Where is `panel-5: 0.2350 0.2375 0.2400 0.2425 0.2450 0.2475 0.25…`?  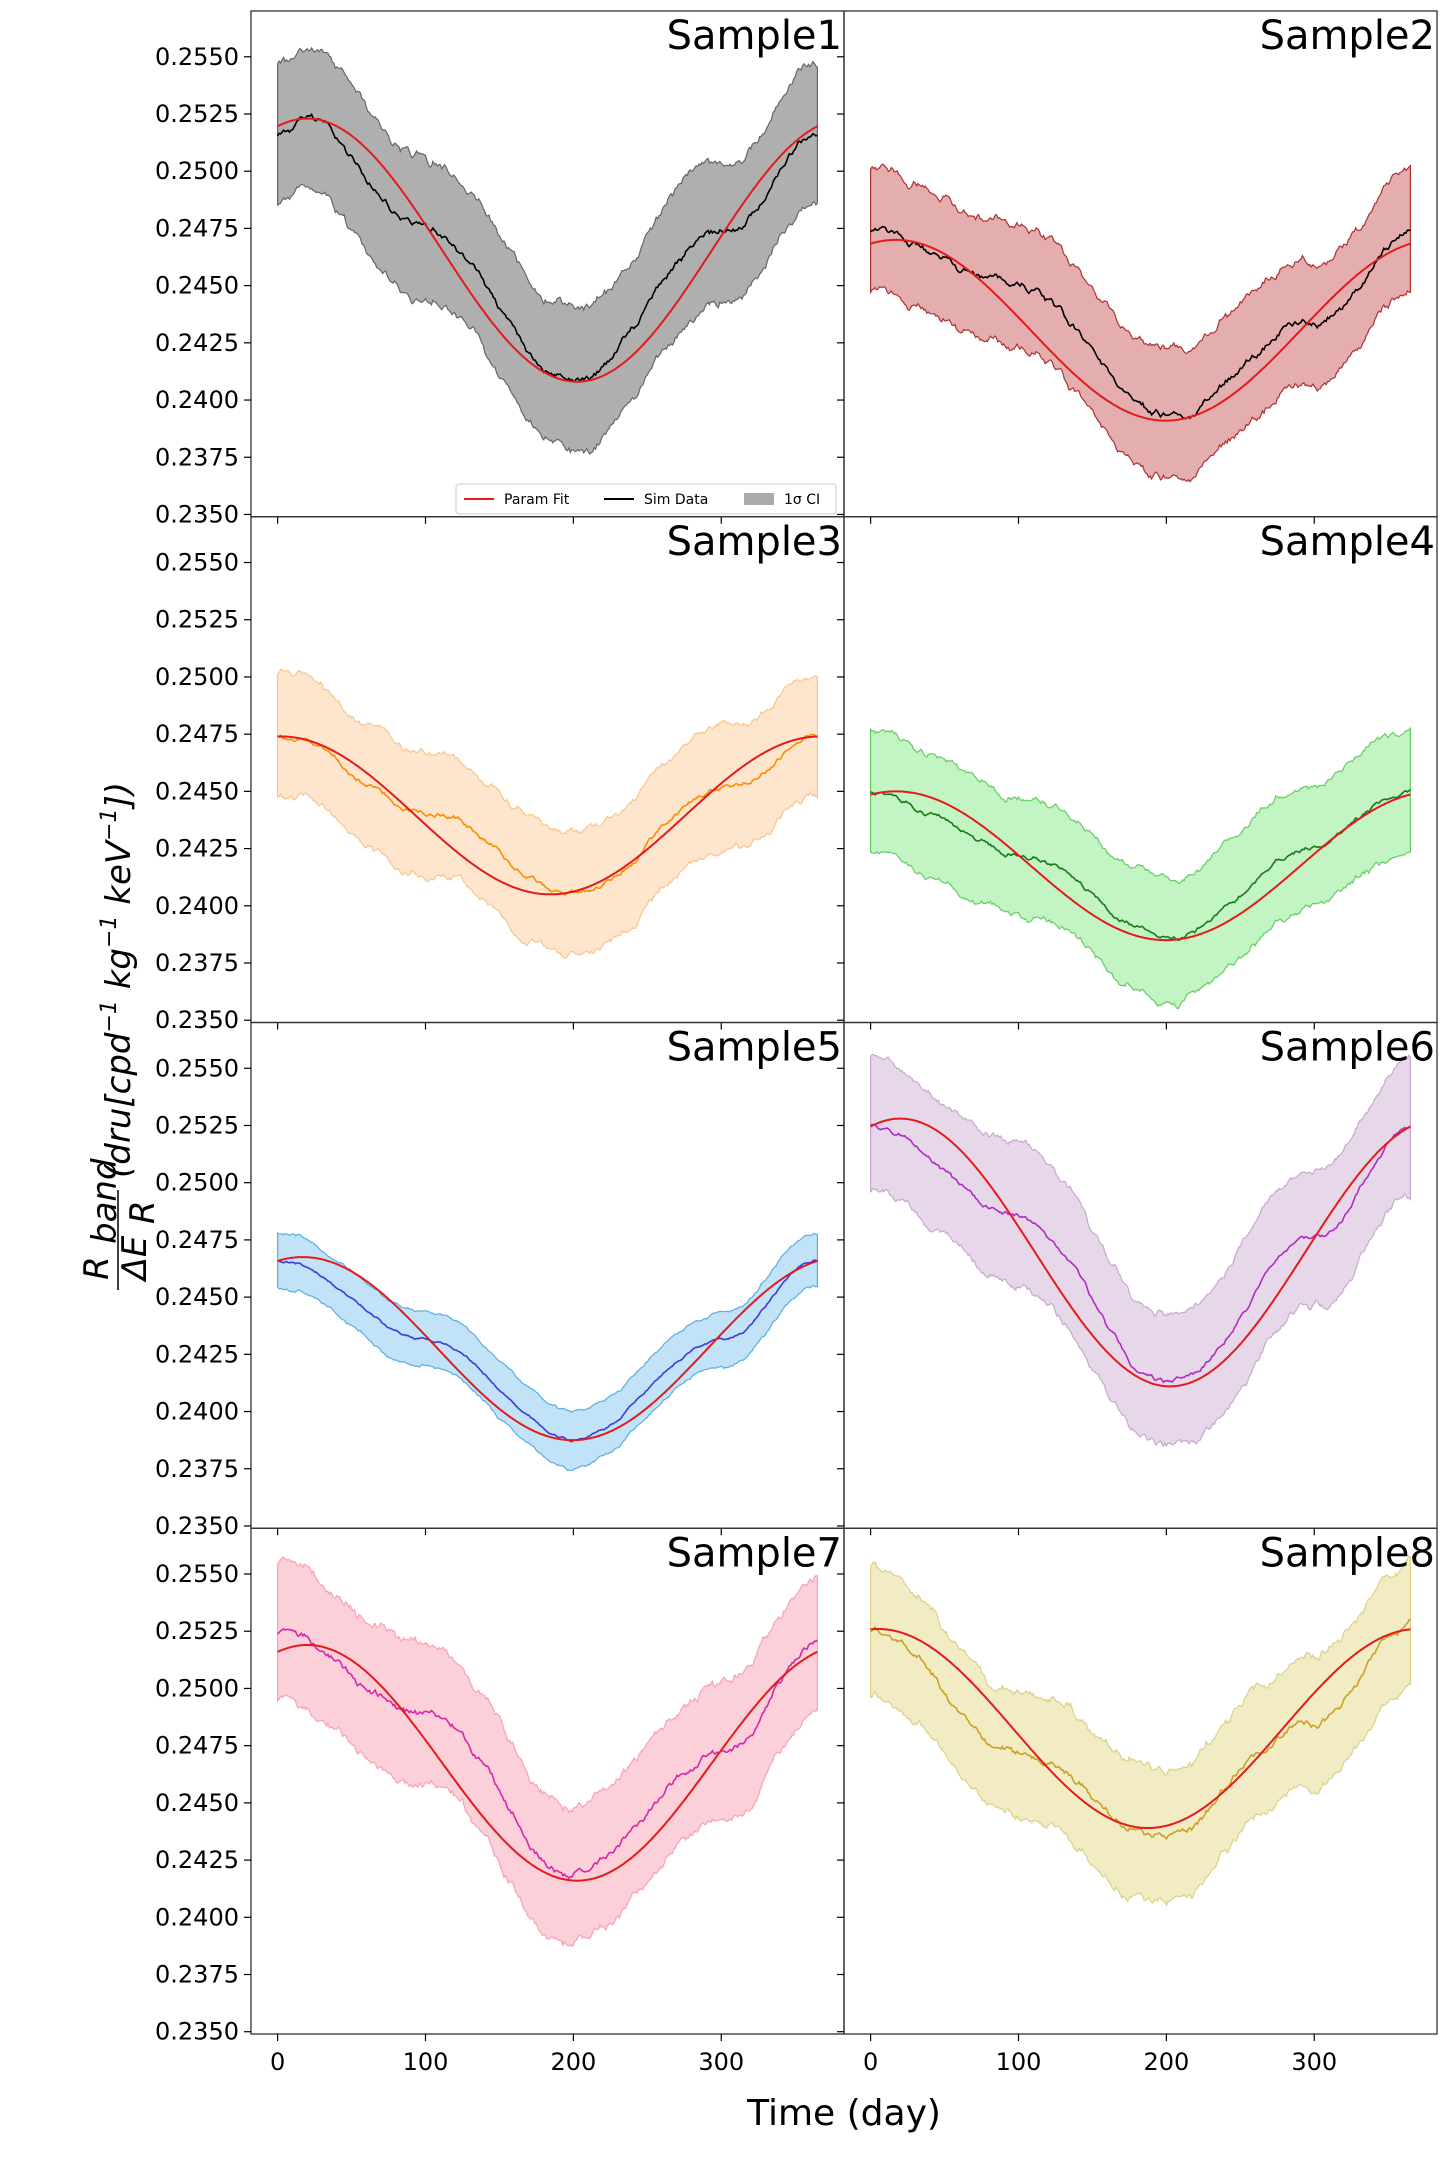 panel-5: 0.2350 0.2375 0.2400 0.2425 0.2450 0.2475 0.25… is located at coordinates (500, 1280).